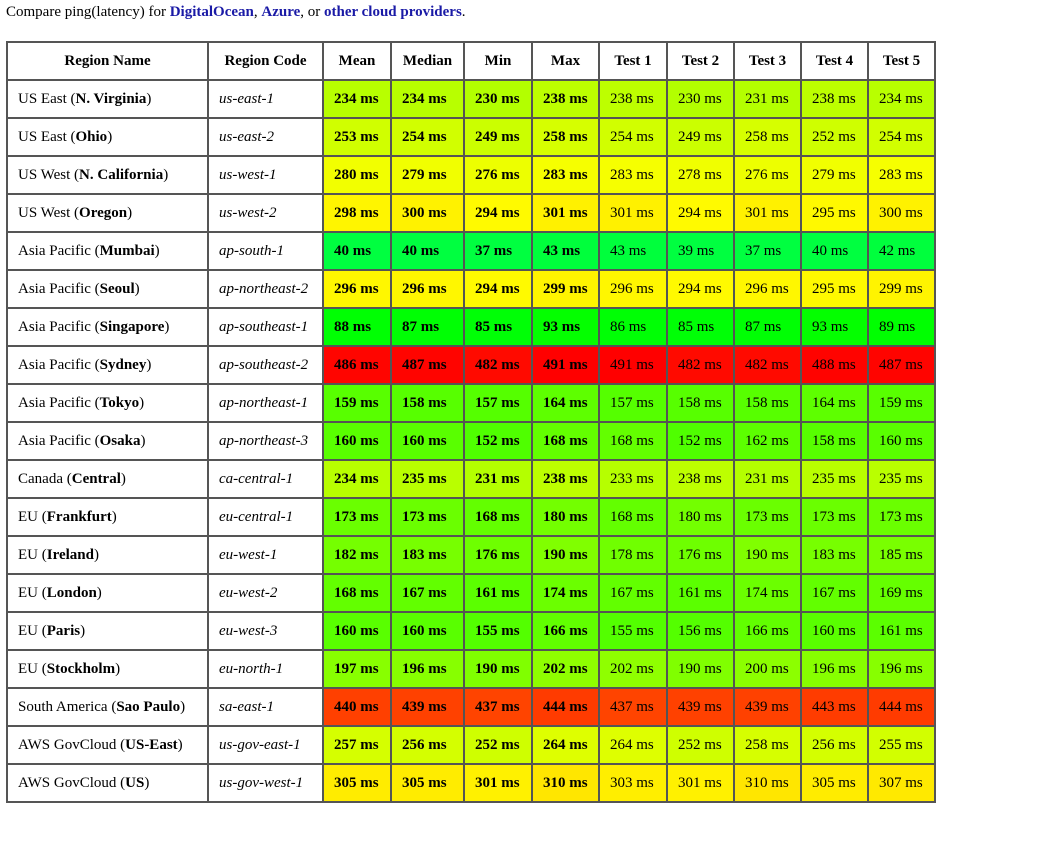 This screenshot has height=845, width=1038. What do you see at coordinates (427, 593) in the screenshot?
I see `stat-cell: 167 ms` at bounding box center [427, 593].